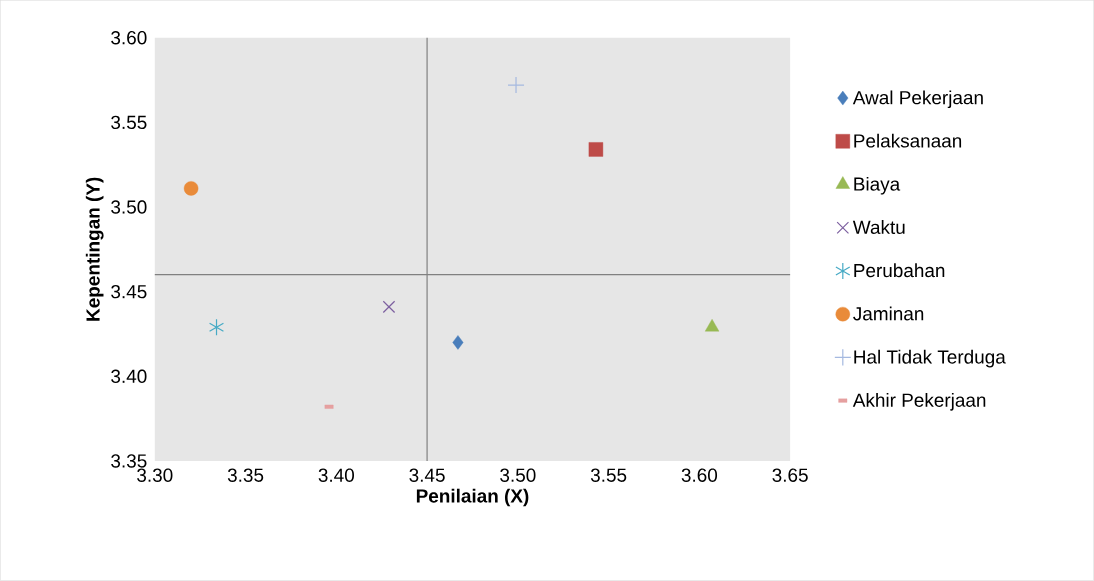  I want to click on x-tick-label: 3.35, so click(245, 475).